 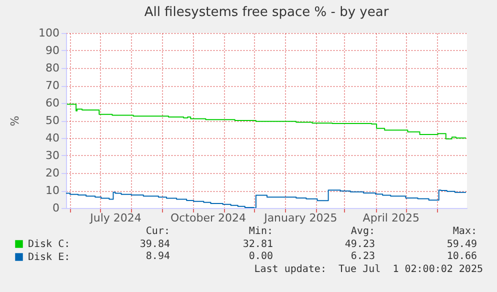 I want to click on text: 8.94, so click(x=158, y=256).